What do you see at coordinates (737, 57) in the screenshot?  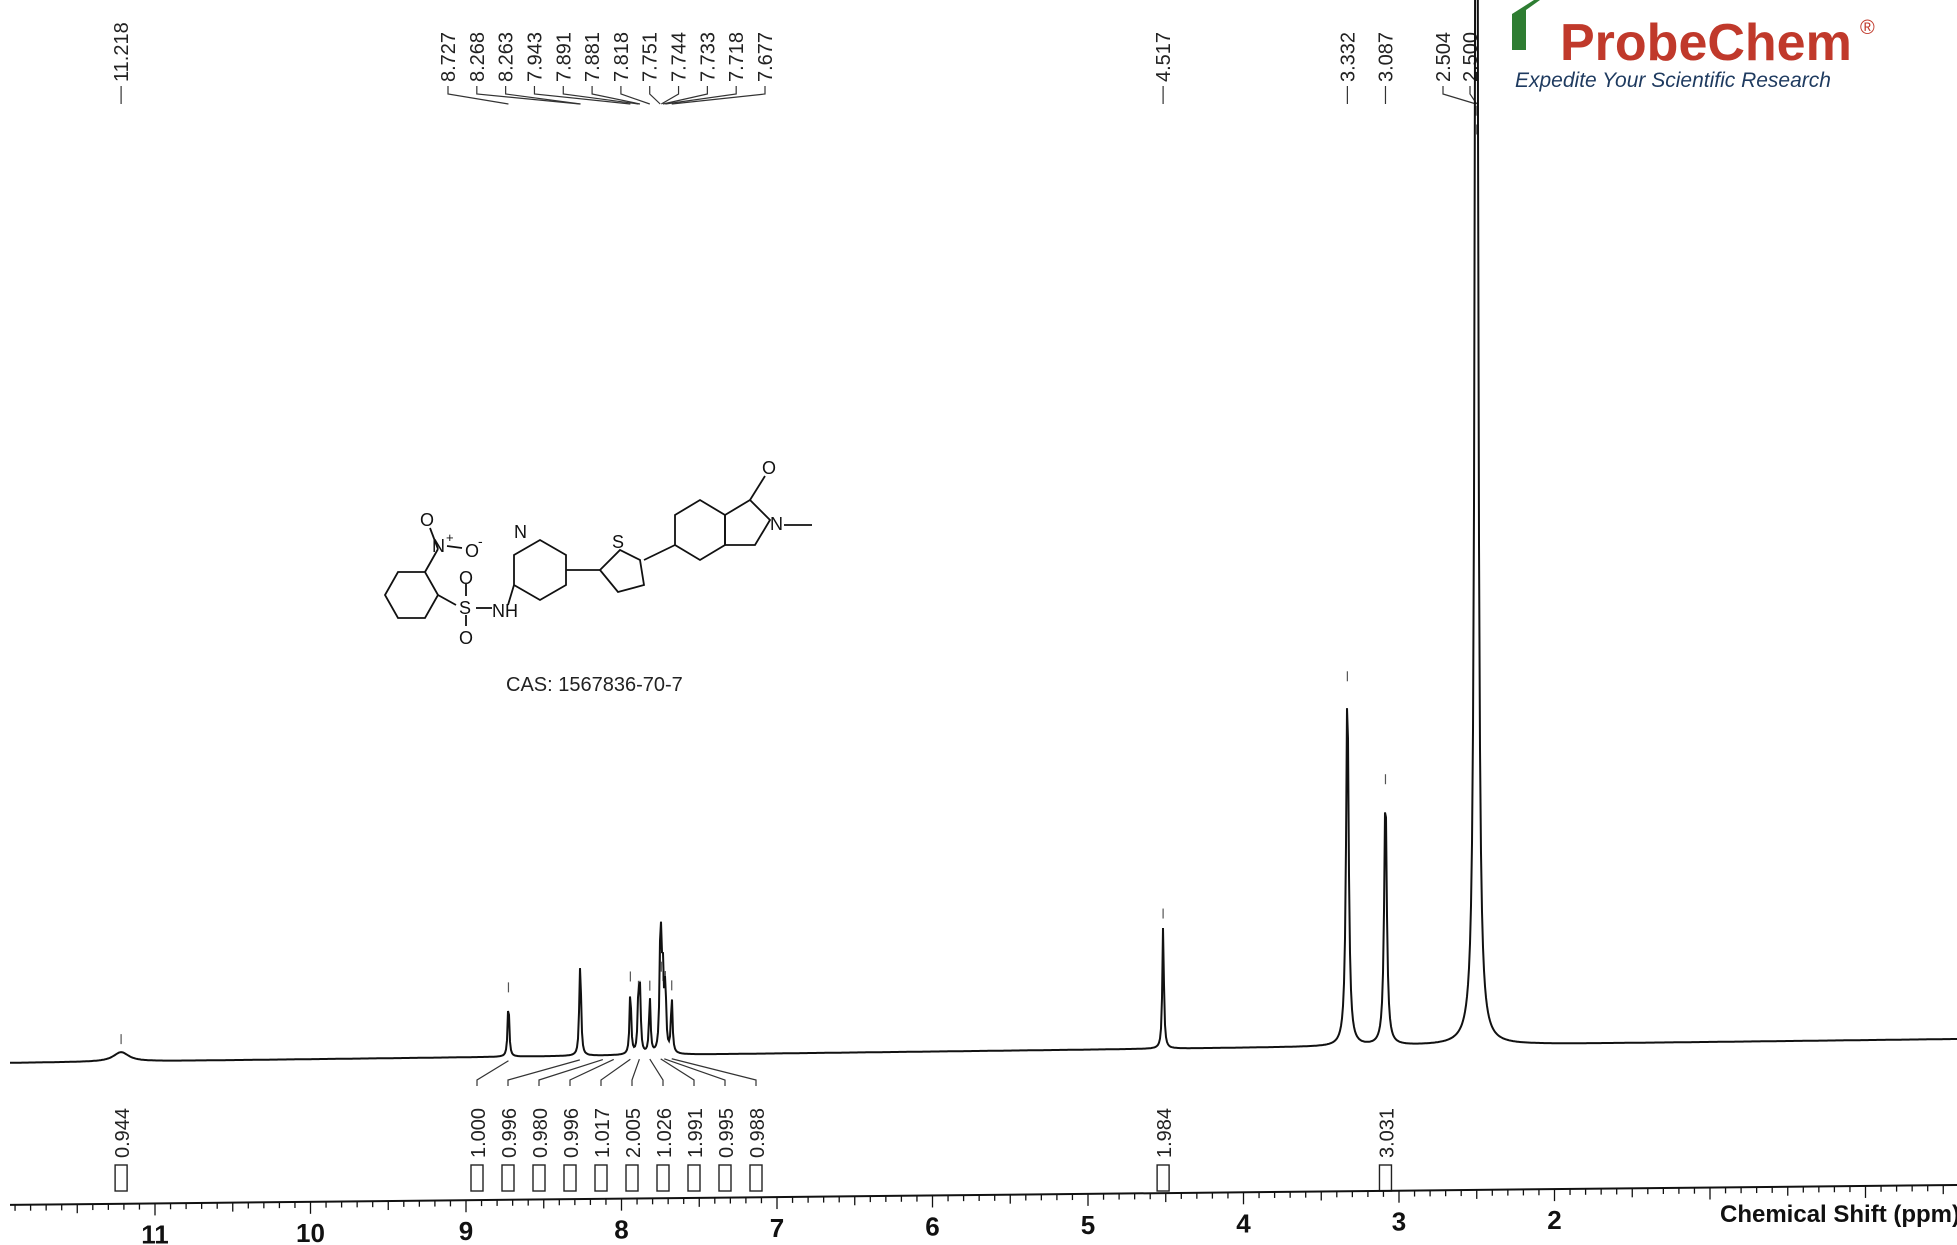 I see `peak-label-7.718: 7.718` at bounding box center [737, 57].